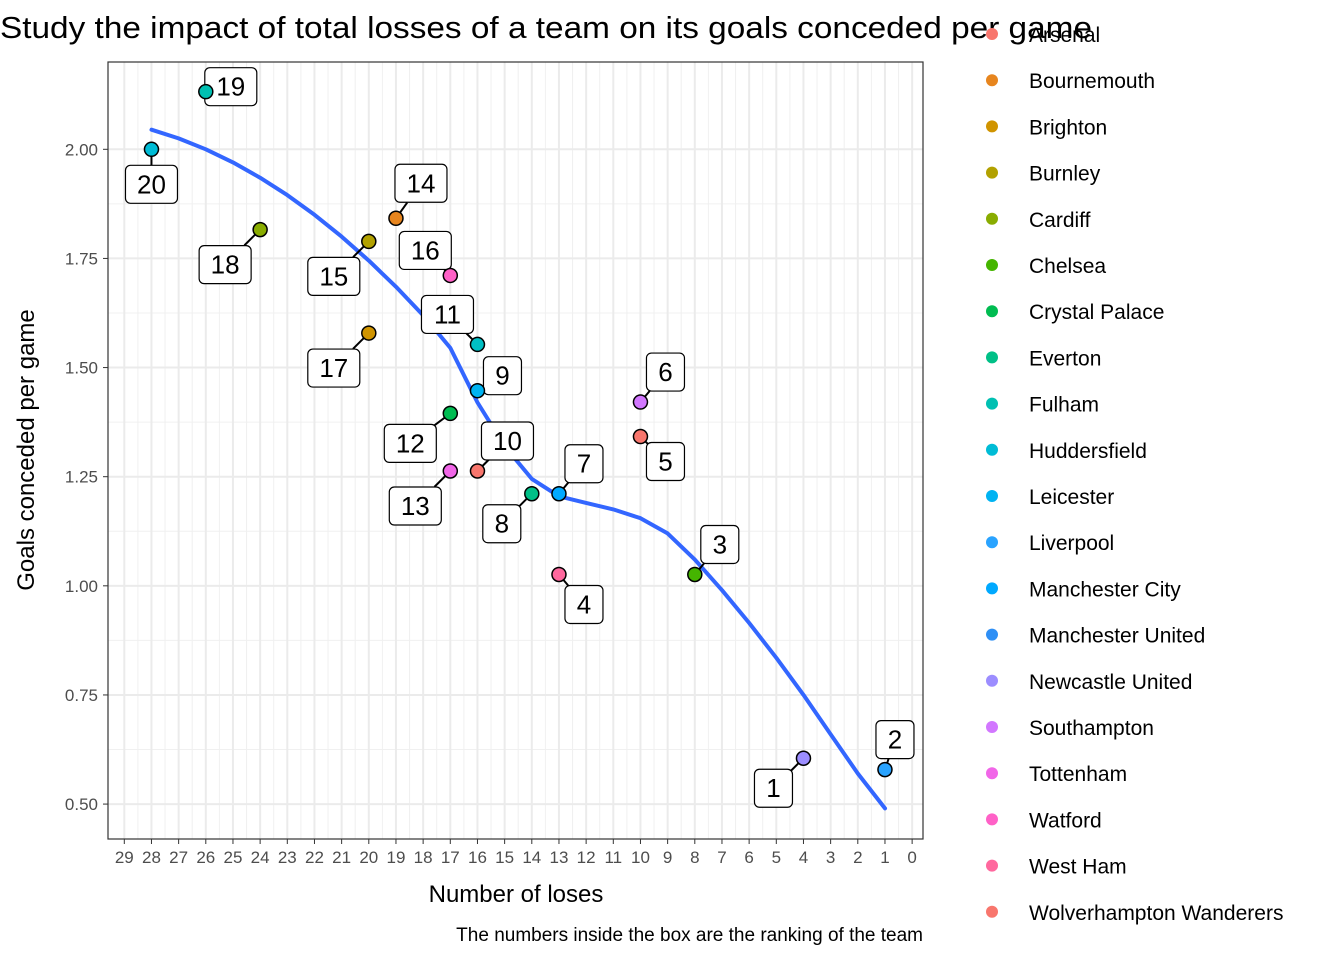 Image resolution: width=1344 pixels, height=960 pixels. Describe the element at coordinates (1110, 682) in the screenshot. I see `legend-label: Newcastle United` at that location.